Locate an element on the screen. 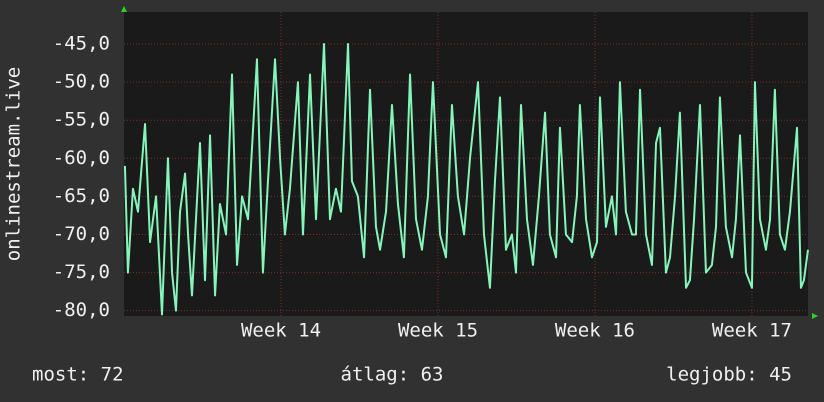  y-tick-label: -80,0 is located at coordinates (81, 310).